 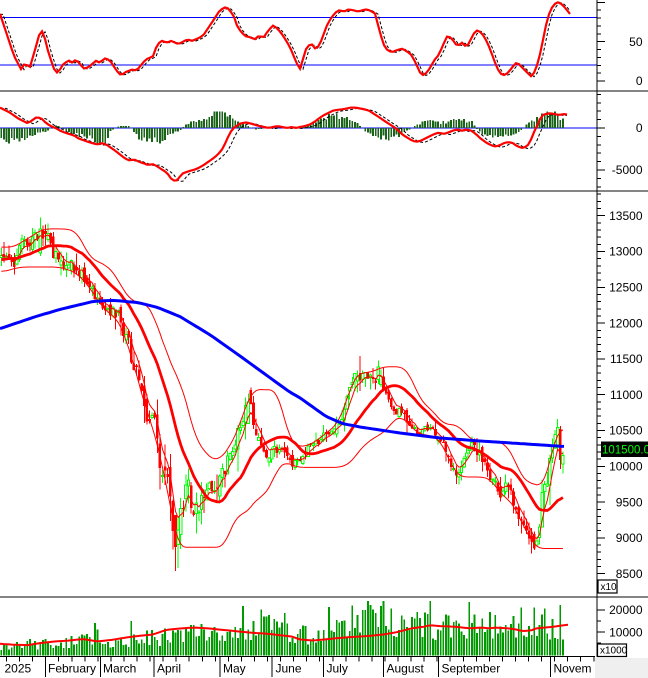 I want to click on svg-text: July, so click(x=337, y=669).